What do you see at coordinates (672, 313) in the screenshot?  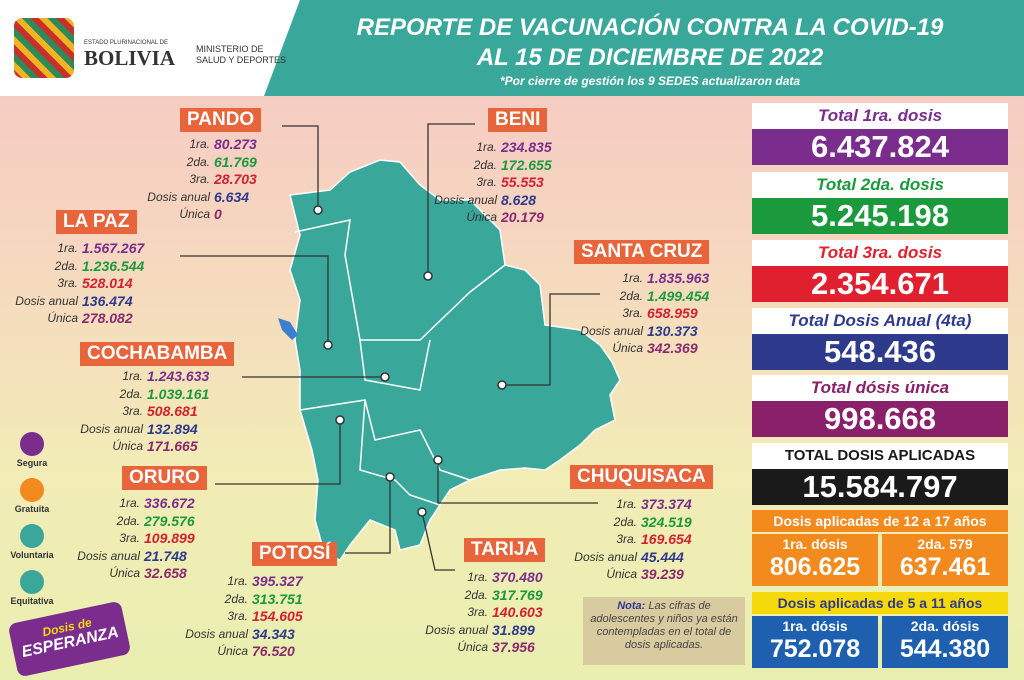 I see `row-value: 658.959` at bounding box center [672, 313].